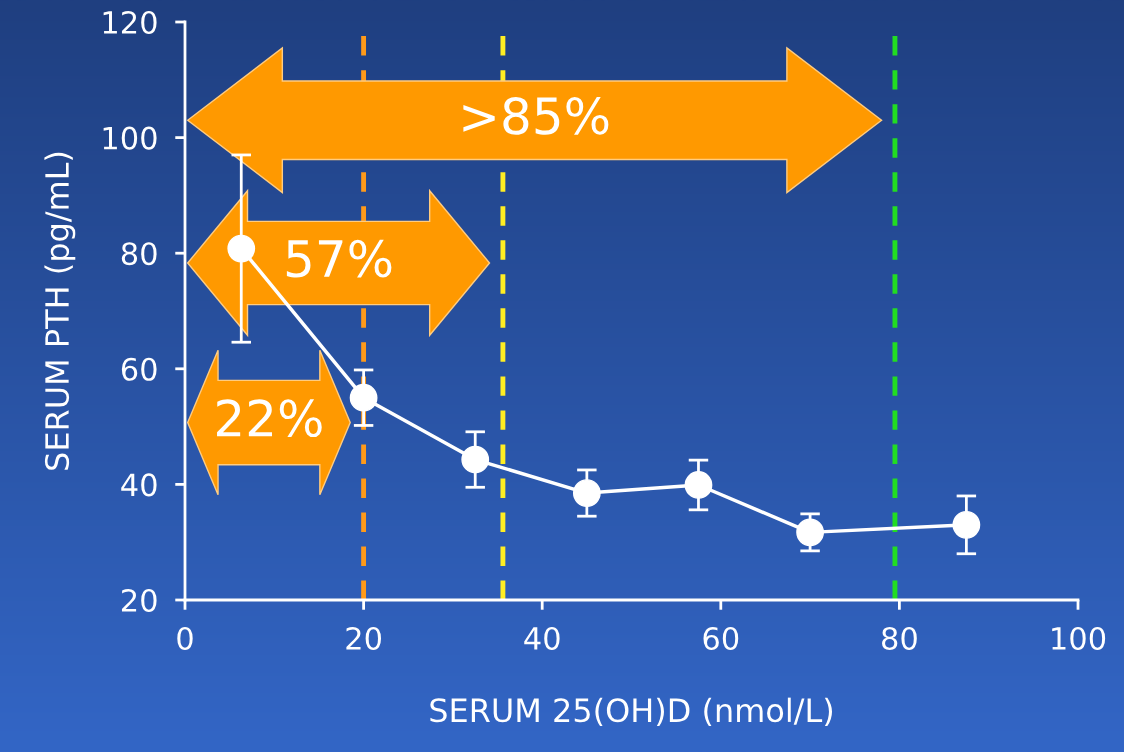 The height and width of the screenshot is (752, 1124). What do you see at coordinates (130, 22) in the screenshot?
I see `y-tick-label: 120` at bounding box center [130, 22].